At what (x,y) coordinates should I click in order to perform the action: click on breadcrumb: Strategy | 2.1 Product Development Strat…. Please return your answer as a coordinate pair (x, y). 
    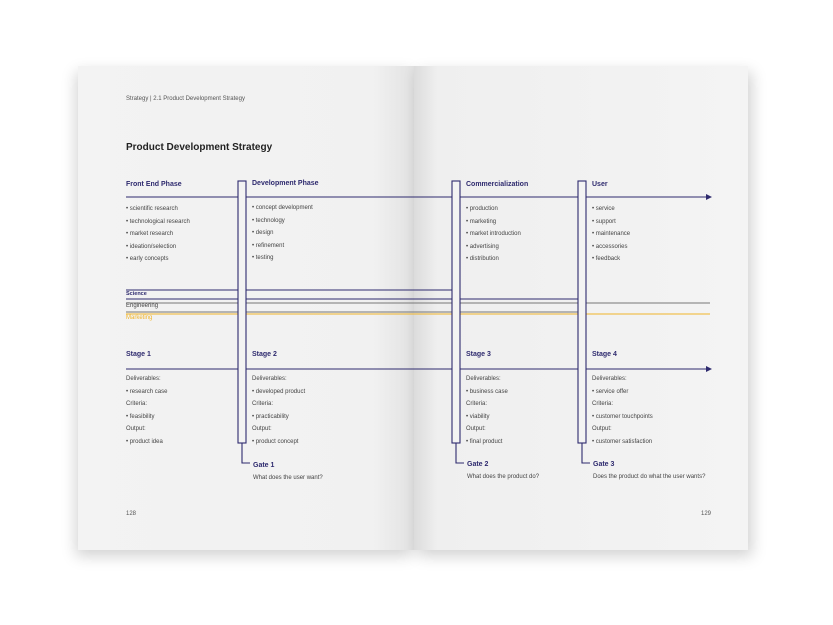
    Looking at the image, I should click on (185, 99).